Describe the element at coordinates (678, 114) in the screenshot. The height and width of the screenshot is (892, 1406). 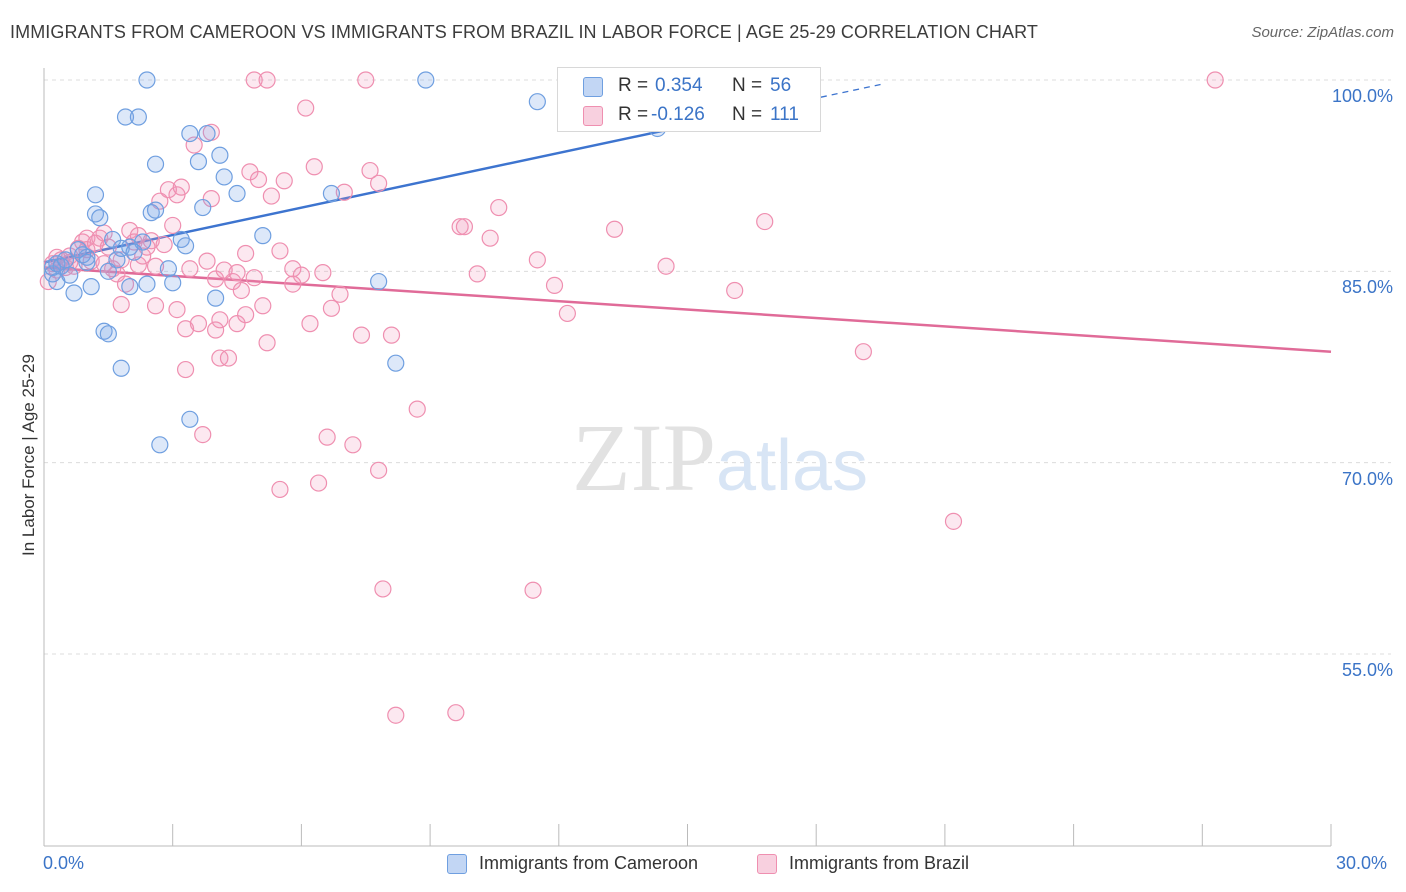
I see `legend-r-value: -0.126` at that location.